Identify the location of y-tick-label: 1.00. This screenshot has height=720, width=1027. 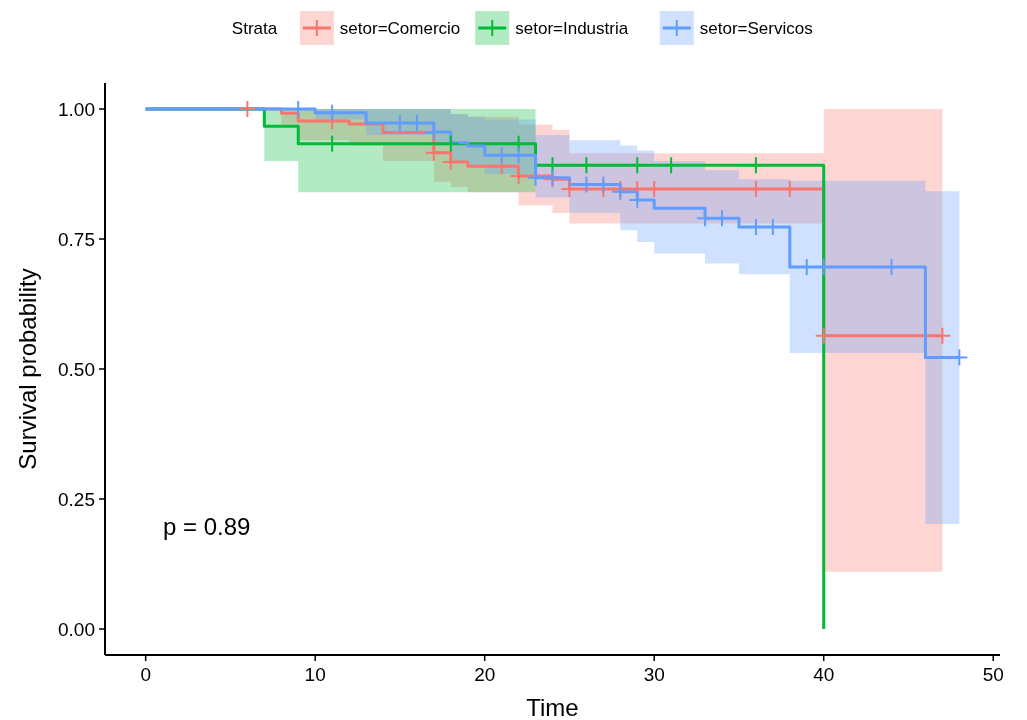
(76, 109).